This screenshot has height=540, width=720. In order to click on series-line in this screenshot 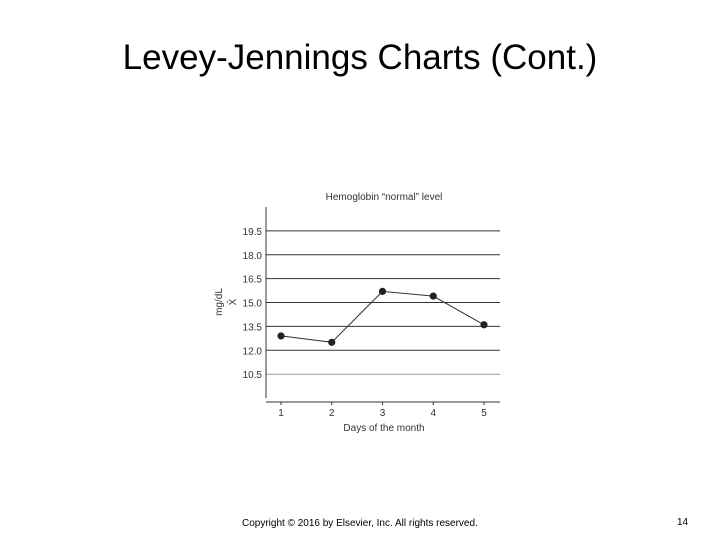, I will do `click(382, 316)`.